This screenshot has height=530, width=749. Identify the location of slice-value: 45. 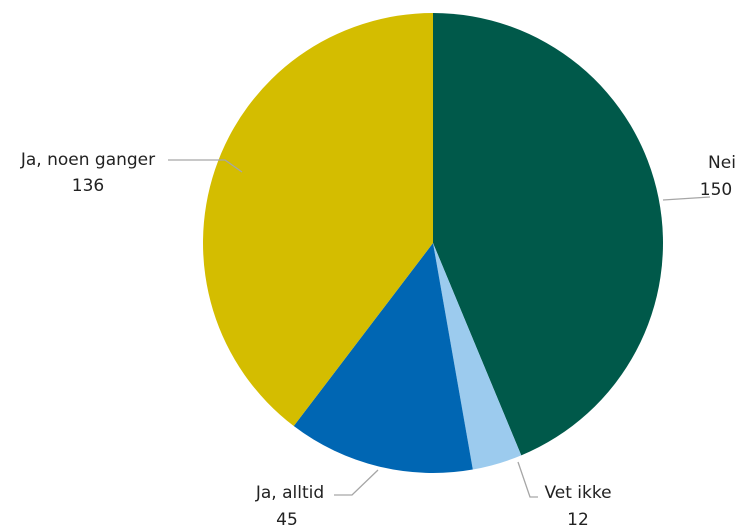
(287, 520).